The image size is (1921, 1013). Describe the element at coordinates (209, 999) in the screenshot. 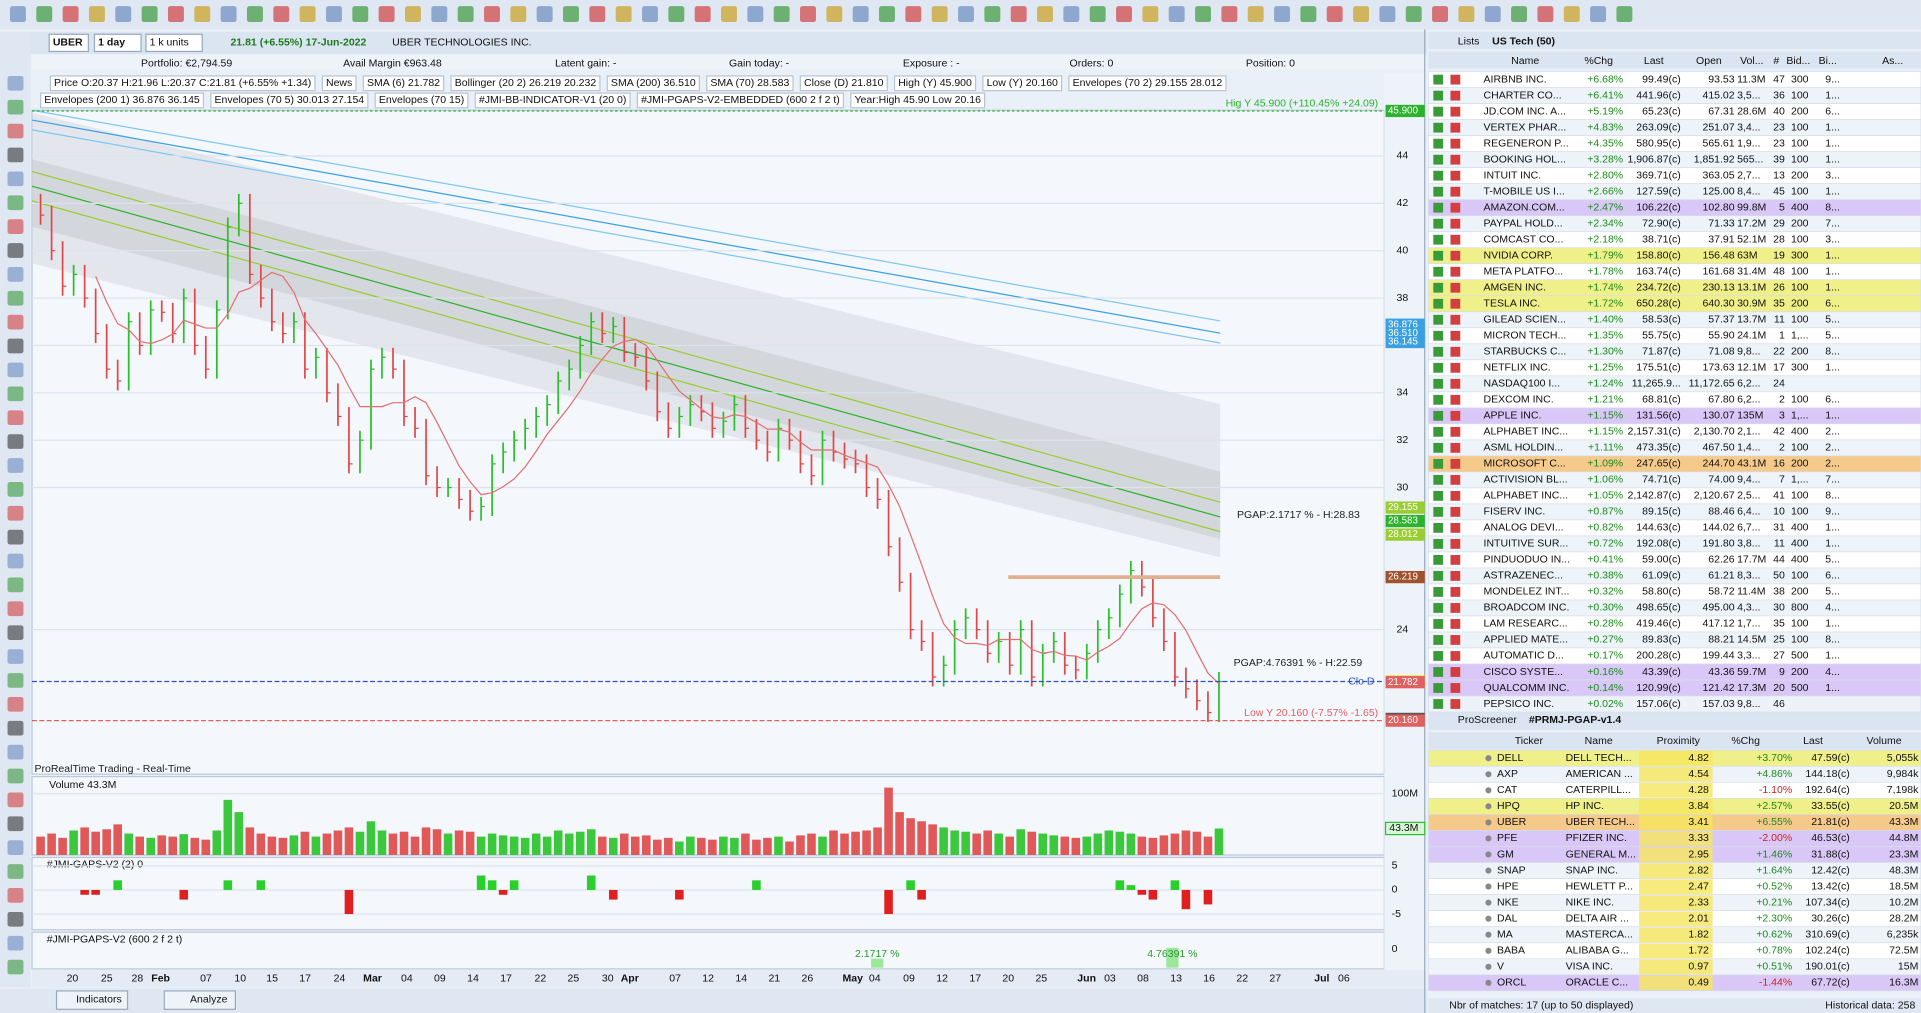

I see `analyze: Analyze` at that location.